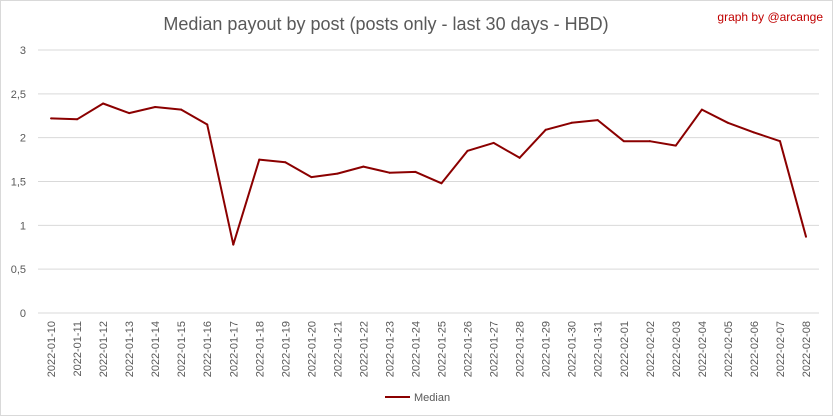 The height and width of the screenshot is (417, 833). I want to click on x-tick-label: 2022-01-20, so click(312, 349).